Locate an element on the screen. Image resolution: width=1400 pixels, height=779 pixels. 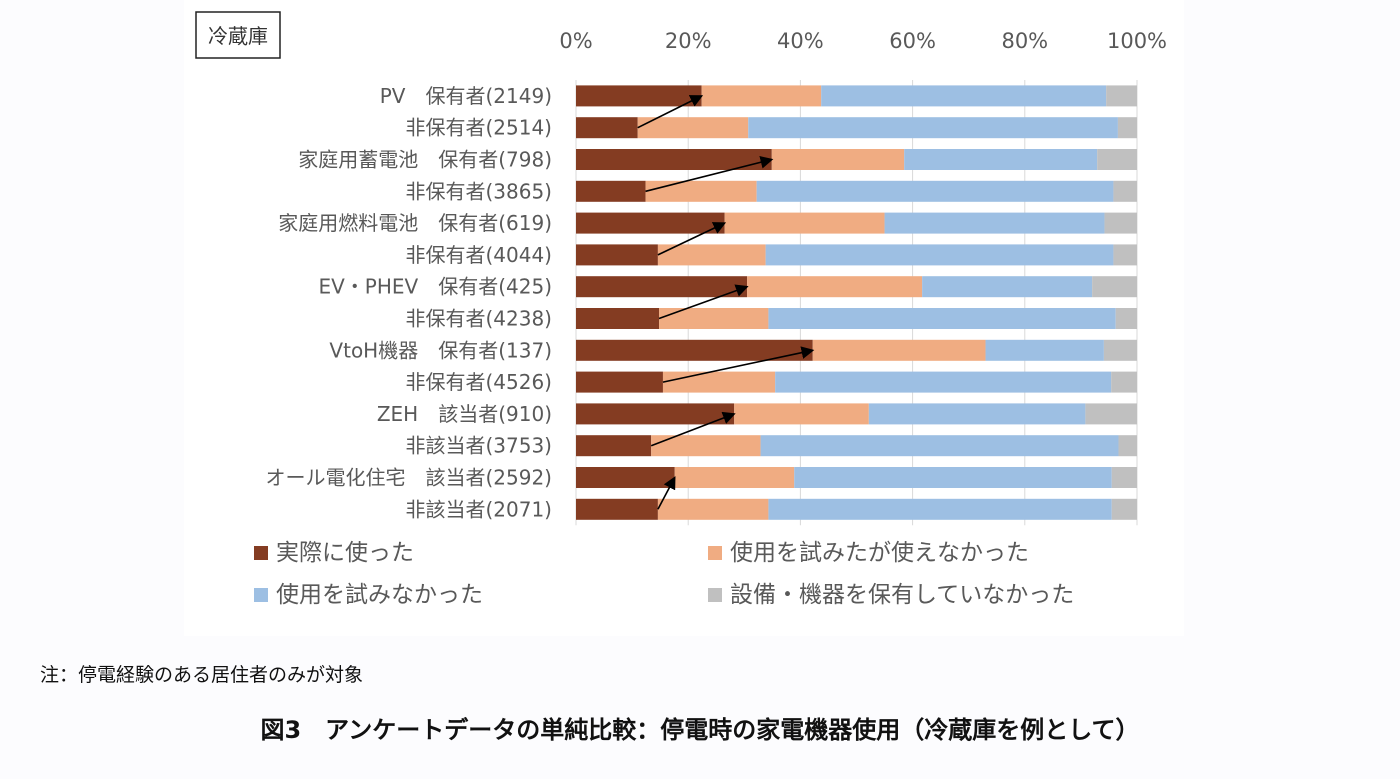
category-label: オール電化住宅 該当者(2592) is located at coordinates (408, 478).